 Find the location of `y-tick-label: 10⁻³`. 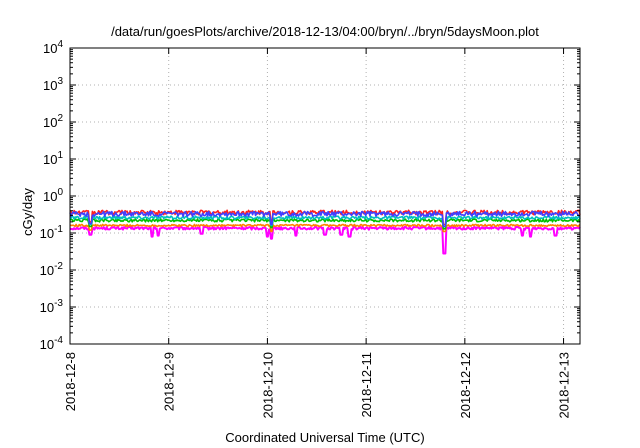

y-tick-label: 10⁻³ is located at coordinates (52, 306).